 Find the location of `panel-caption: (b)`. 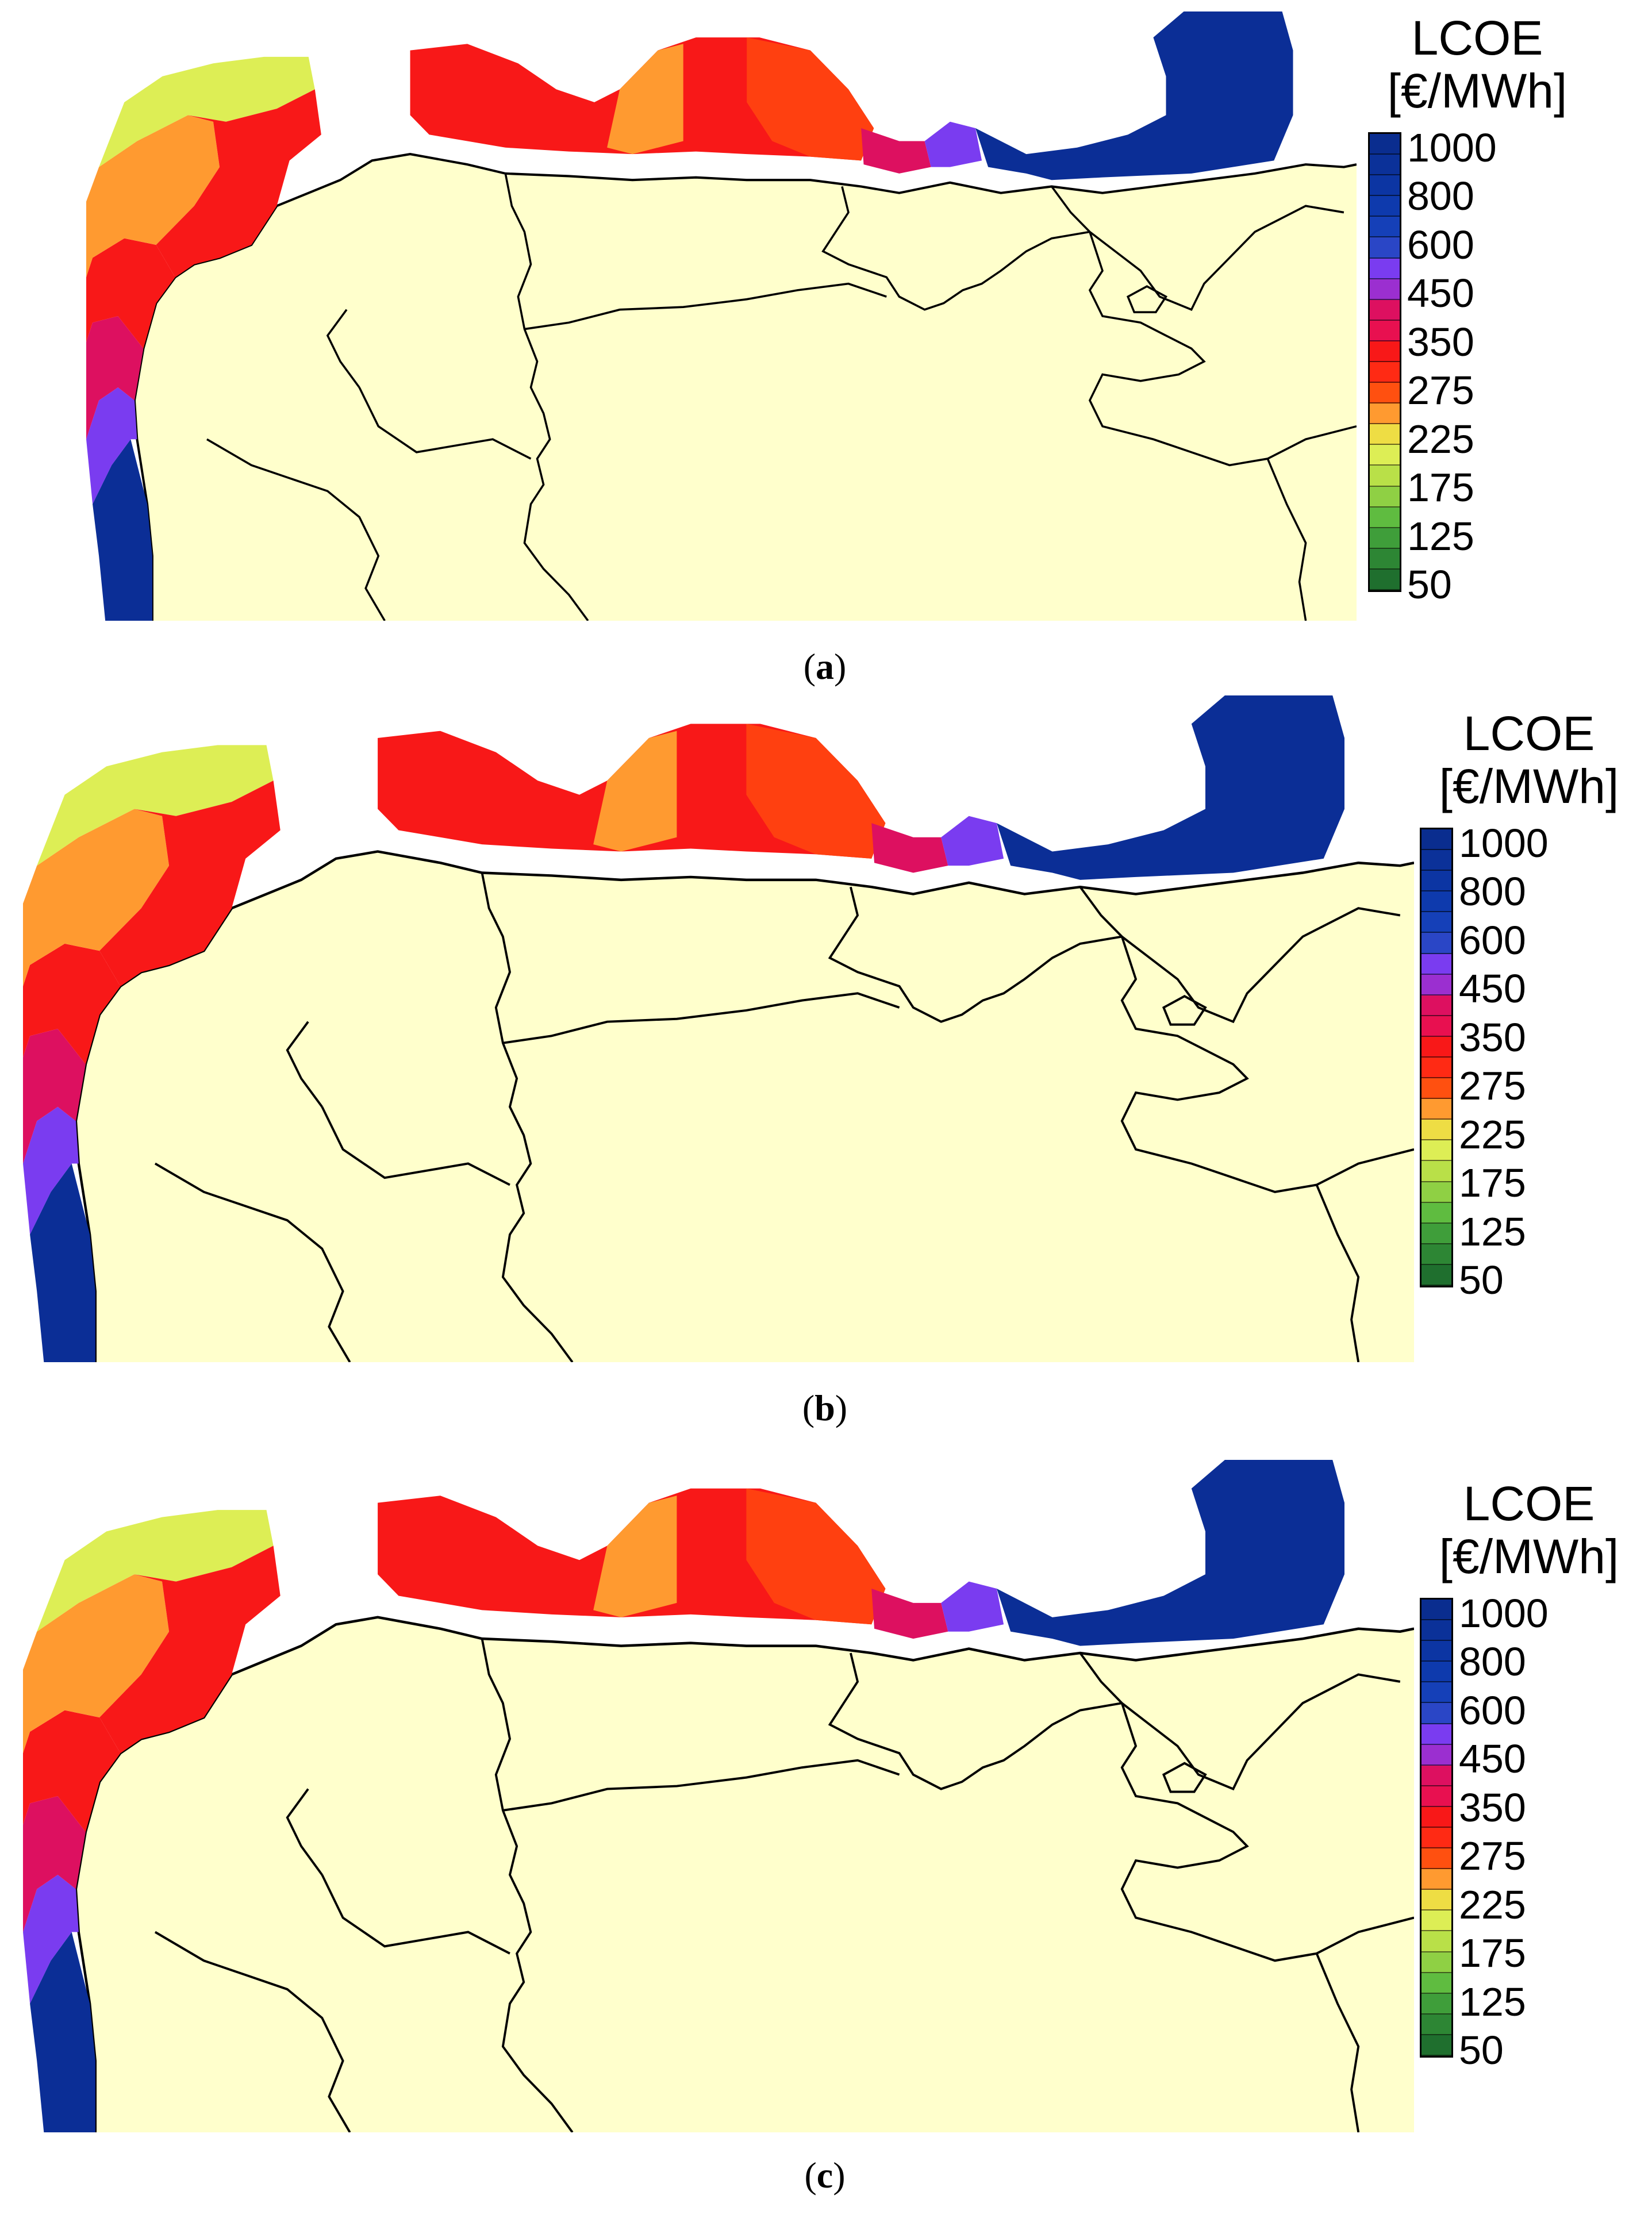

panel-caption: (b) is located at coordinates (825, 1408).